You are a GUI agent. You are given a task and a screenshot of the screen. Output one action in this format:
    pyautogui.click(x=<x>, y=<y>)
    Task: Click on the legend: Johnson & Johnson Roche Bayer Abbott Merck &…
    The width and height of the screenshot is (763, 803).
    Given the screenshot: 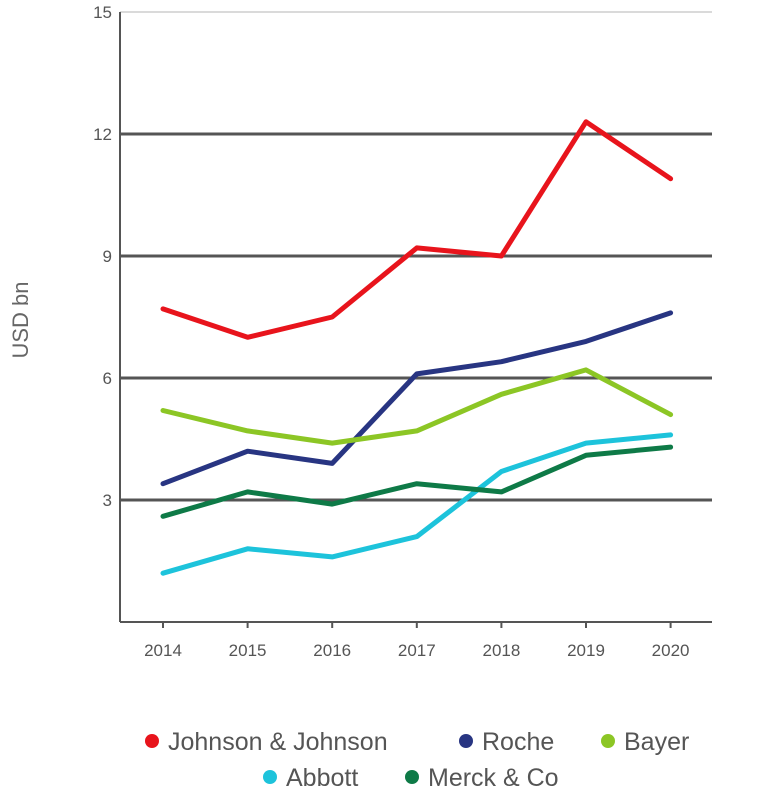 What is the action you would take?
    pyautogui.click(x=417, y=760)
    